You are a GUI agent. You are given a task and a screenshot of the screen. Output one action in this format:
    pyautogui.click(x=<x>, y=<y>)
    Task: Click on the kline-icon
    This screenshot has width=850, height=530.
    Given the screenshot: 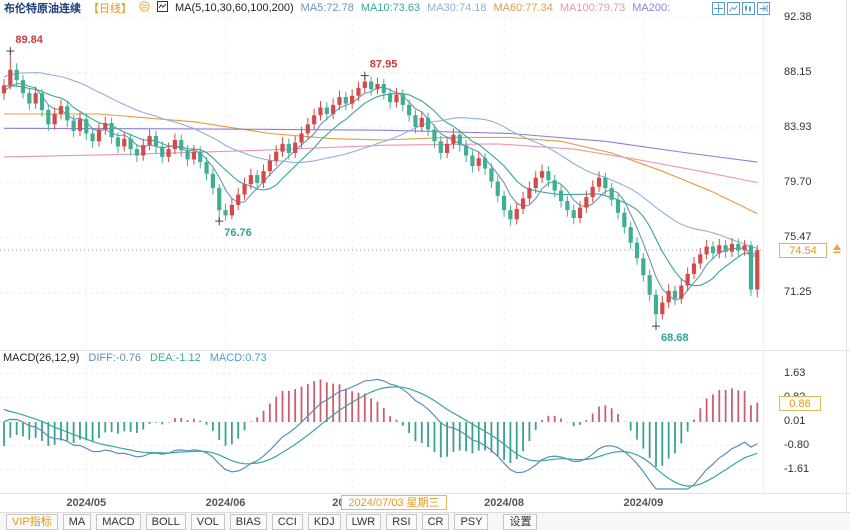 What is the action you would take?
    pyautogui.click(x=748, y=8)
    